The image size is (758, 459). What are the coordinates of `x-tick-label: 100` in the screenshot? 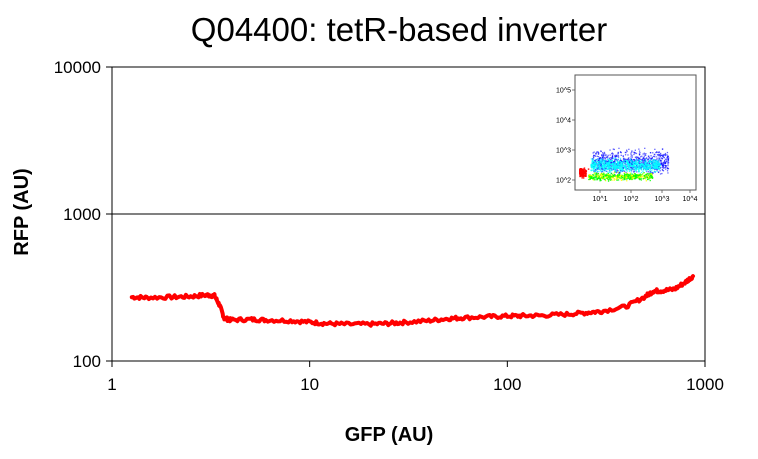 It's located at (507, 384).